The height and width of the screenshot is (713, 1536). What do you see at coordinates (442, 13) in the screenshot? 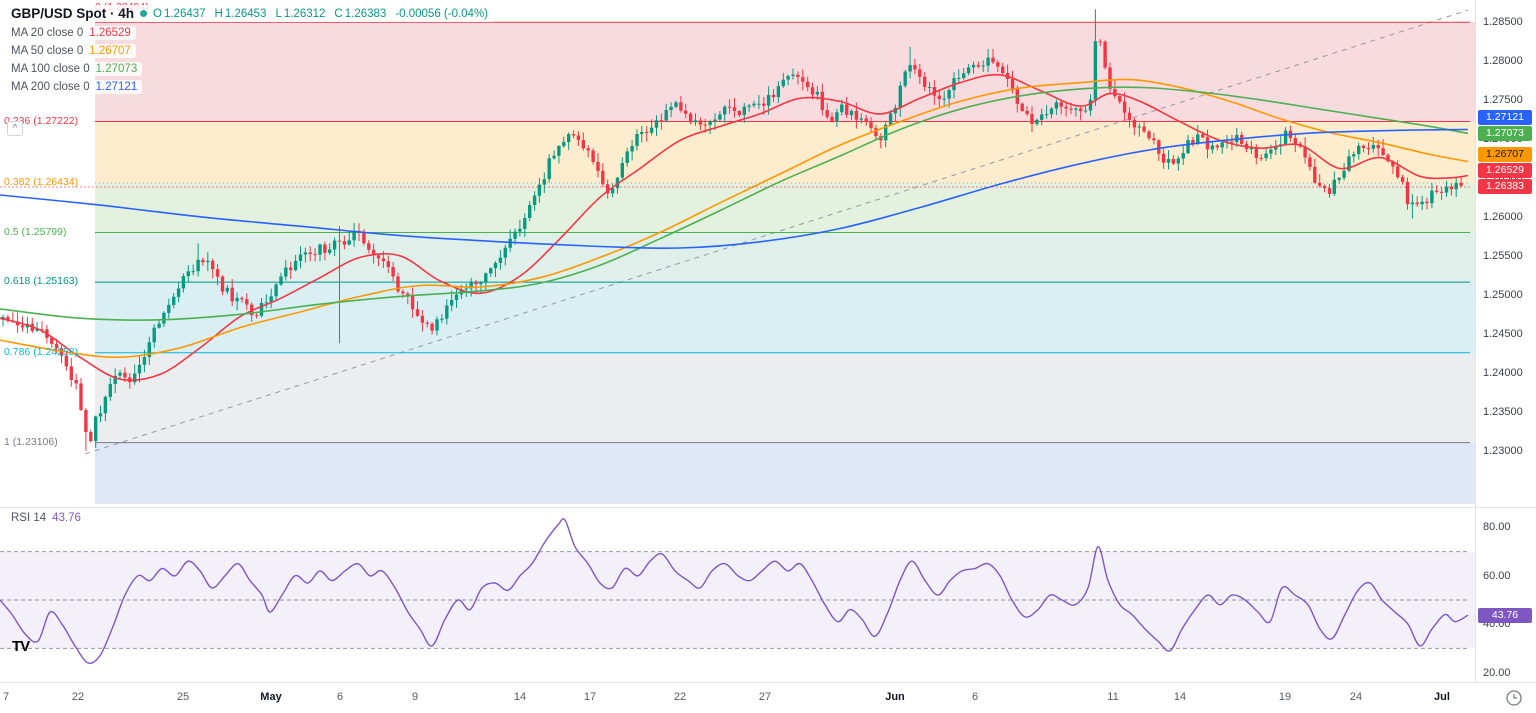
I see `change-value: -0.00056 (-0.04%)` at bounding box center [442, 13].